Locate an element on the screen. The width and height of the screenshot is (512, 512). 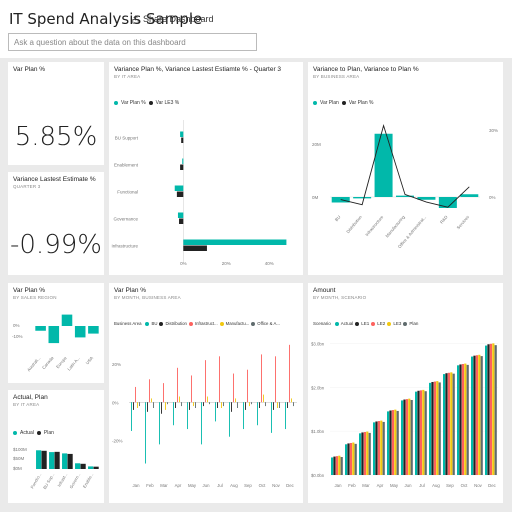
legend-item: Distribution is located at coordinates (176, 323).